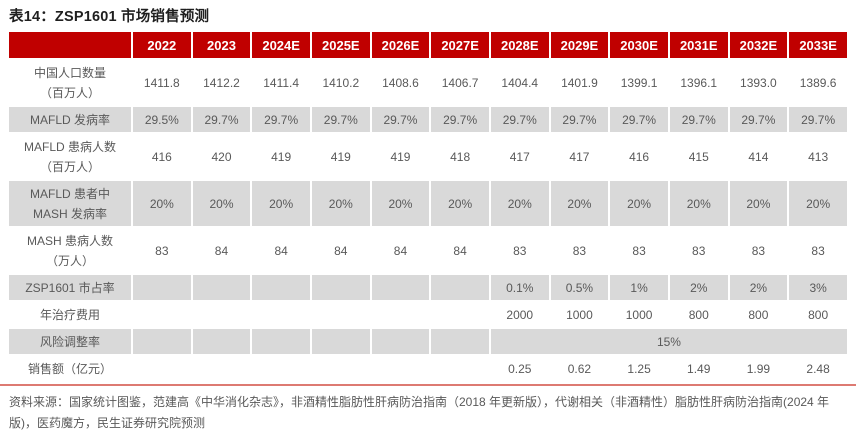 This screenshot has height=435, width=856. I want to click on data-cell: 1000, so click(639, 314).